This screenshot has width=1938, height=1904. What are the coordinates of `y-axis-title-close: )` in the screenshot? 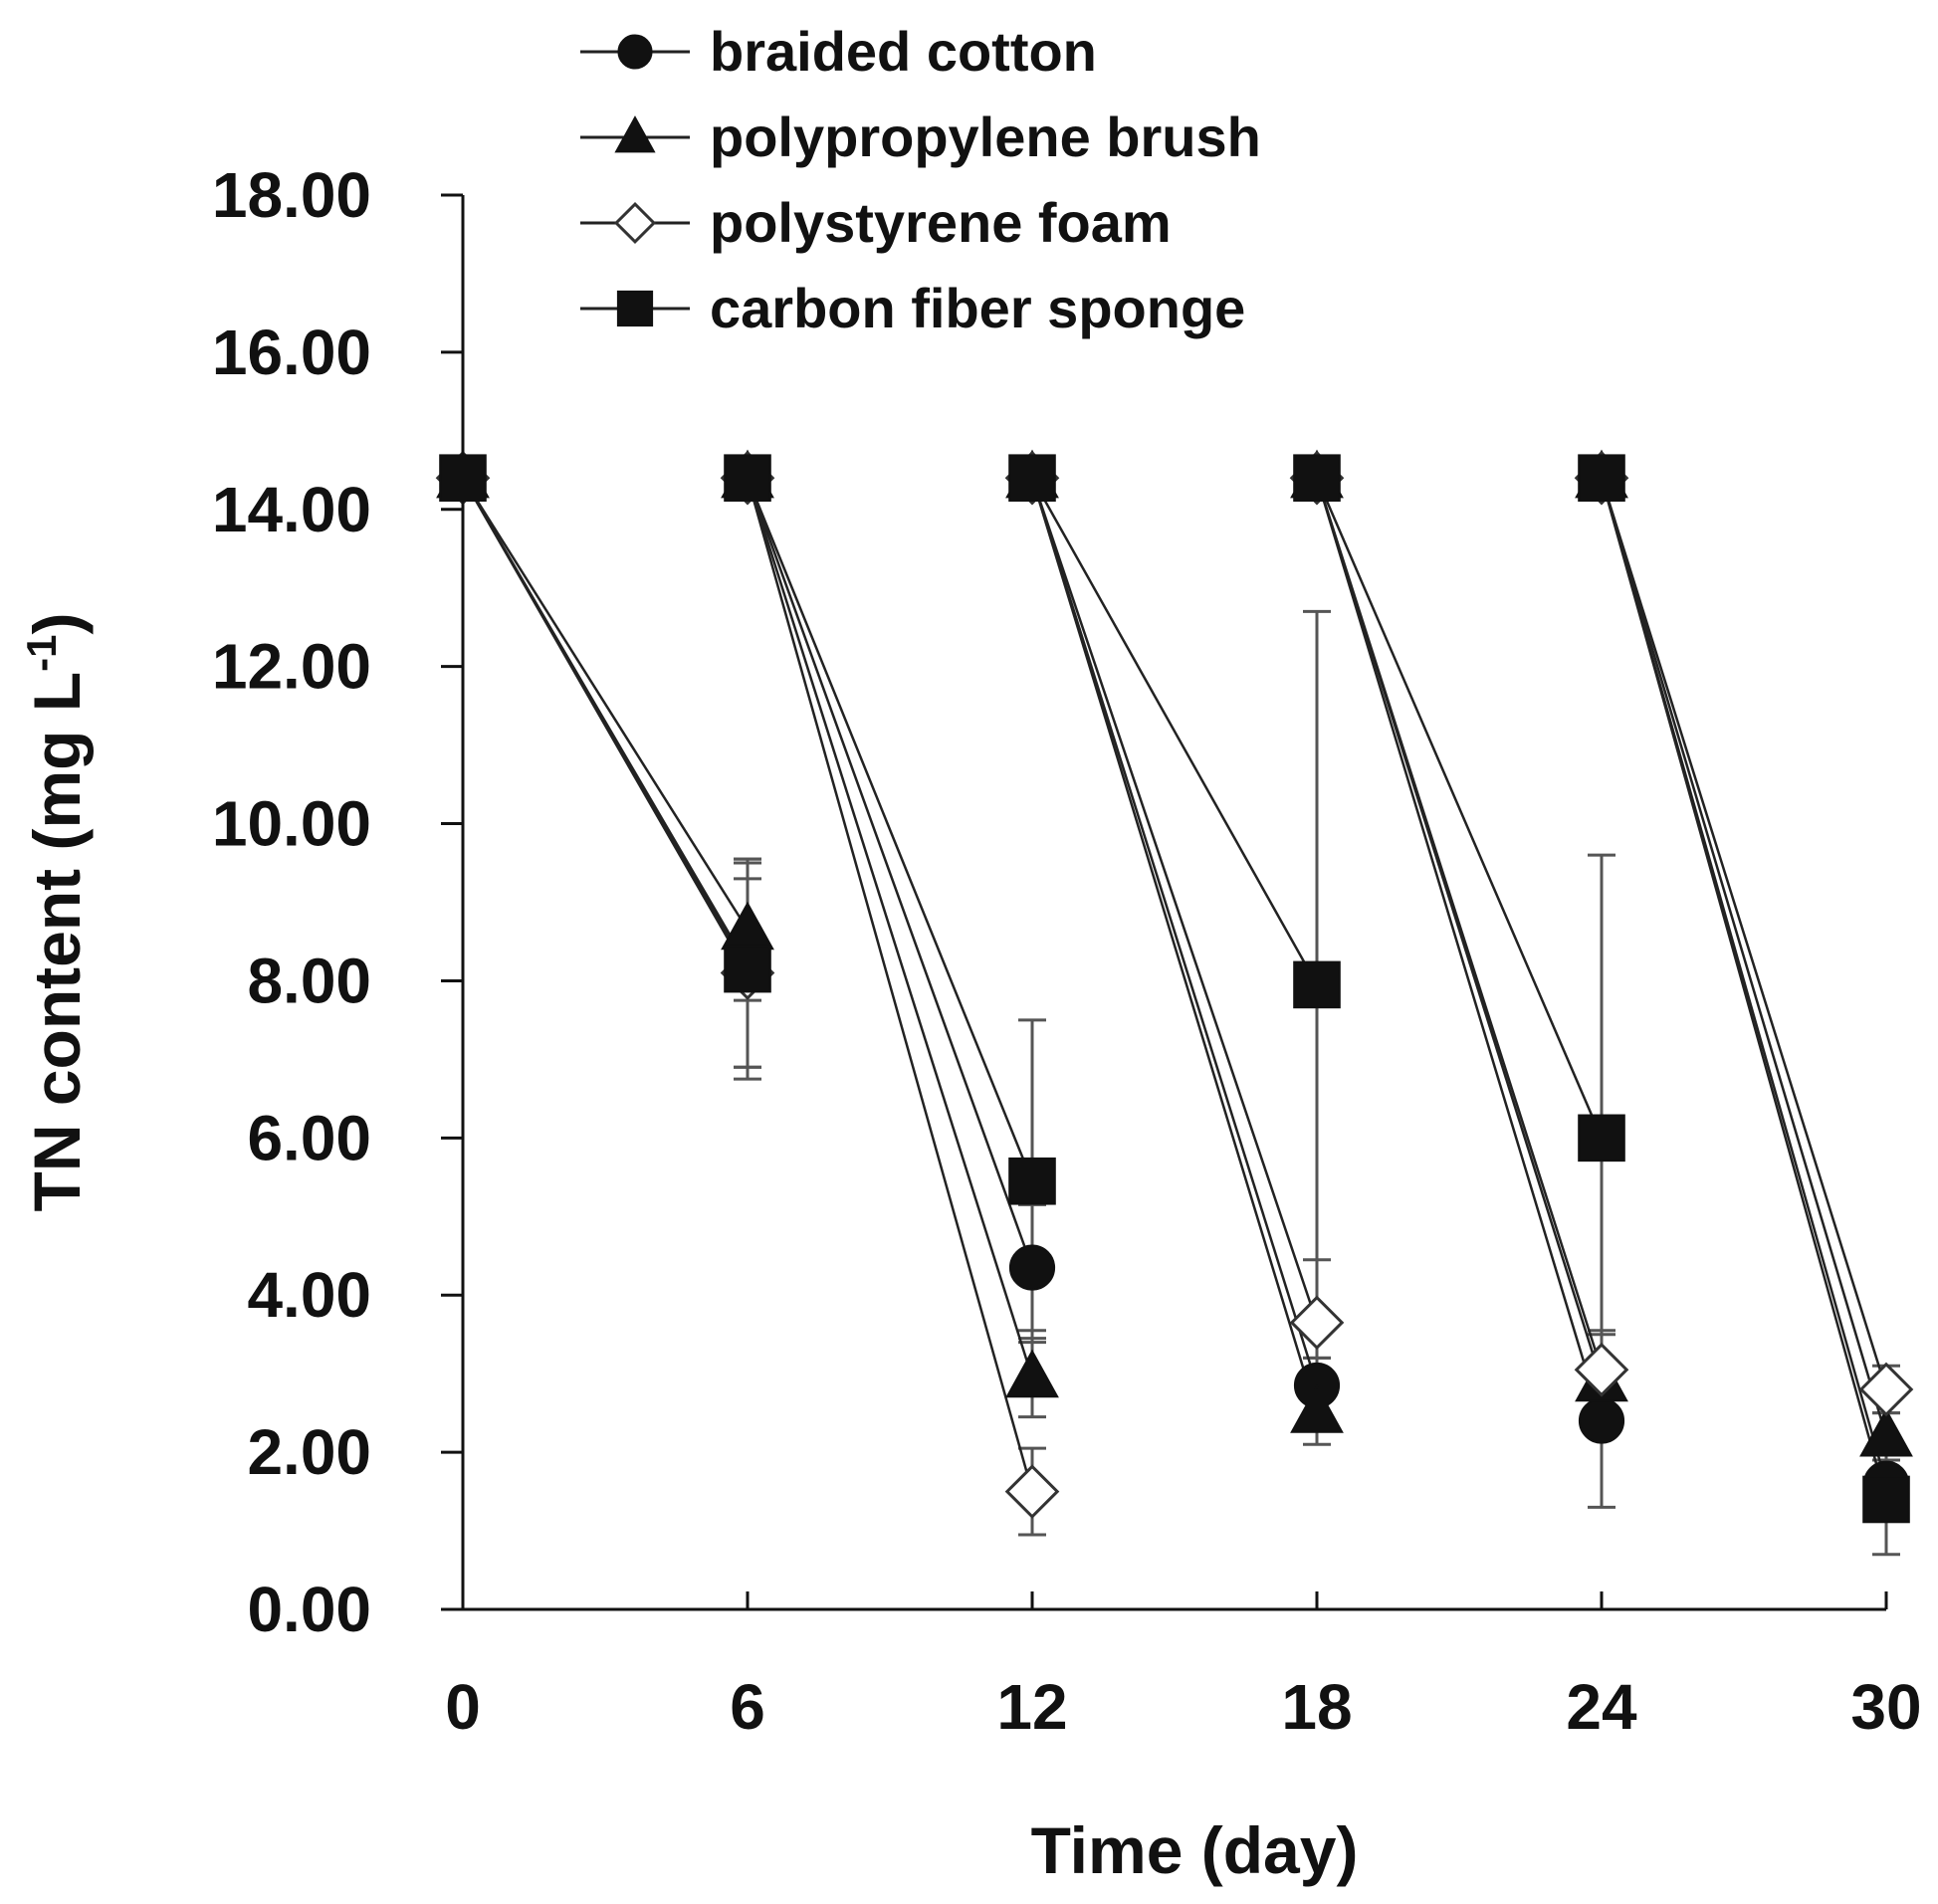 It's located at (57, 624).